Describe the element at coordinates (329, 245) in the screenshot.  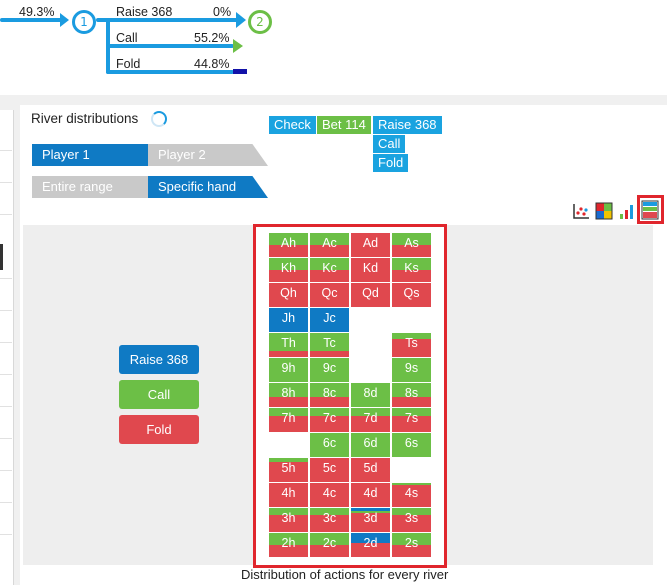
I see `card-cell-Ac: Ac` at that location.